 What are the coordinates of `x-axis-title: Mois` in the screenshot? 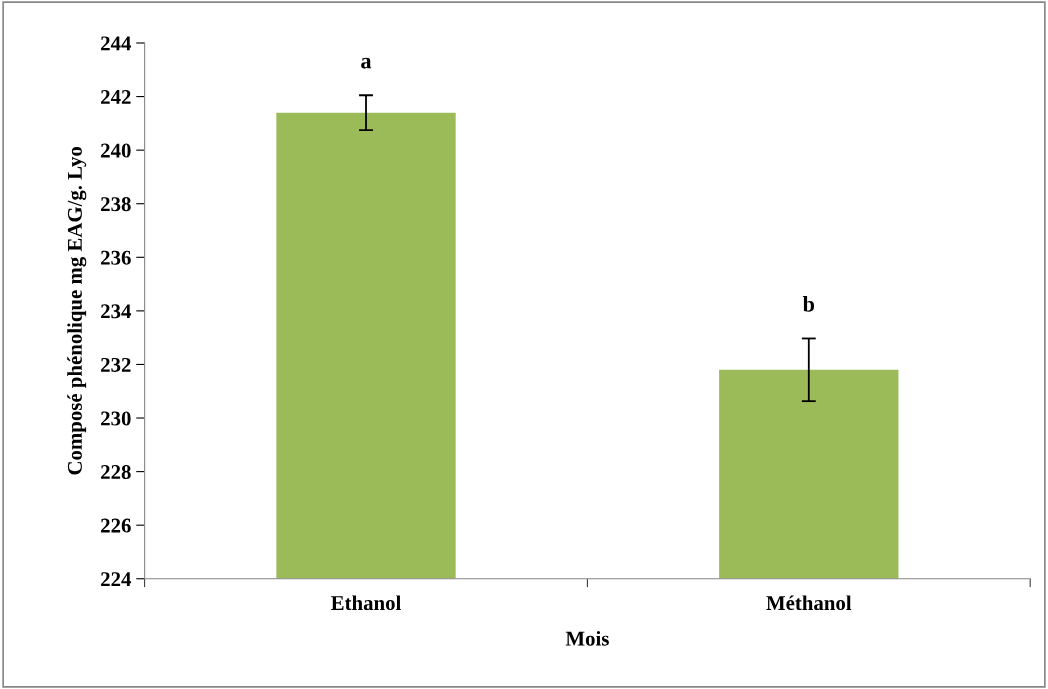 It's located at (587, 638).